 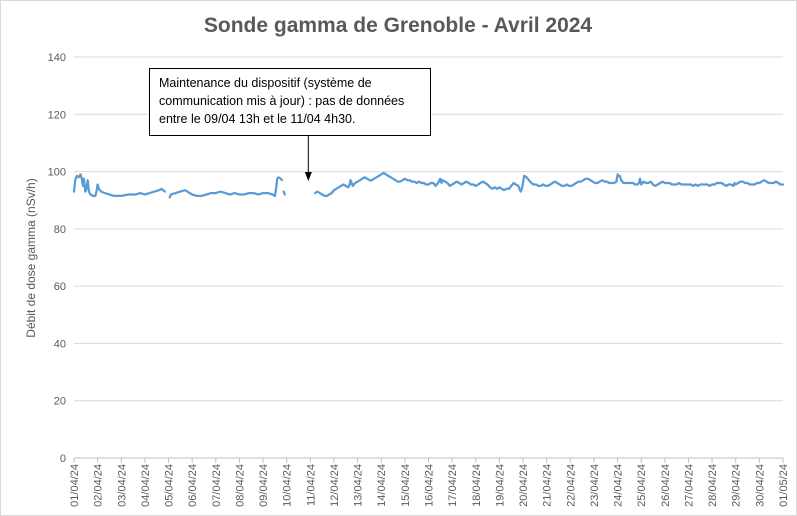 I want to click on annotation-arrow, so click(x=308, y=158).